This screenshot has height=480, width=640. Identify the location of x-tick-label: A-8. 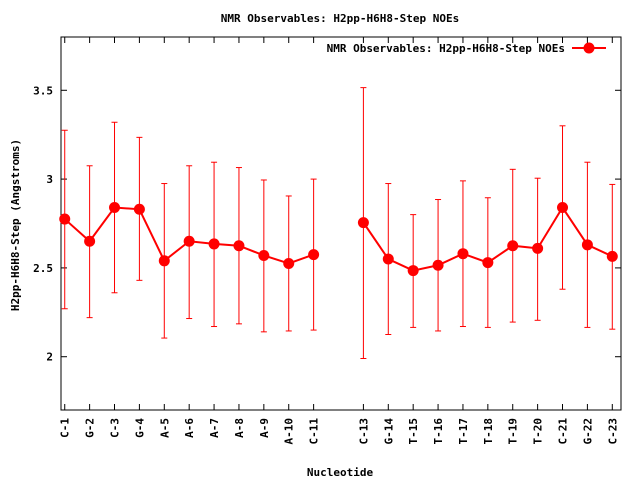
(239, 428).